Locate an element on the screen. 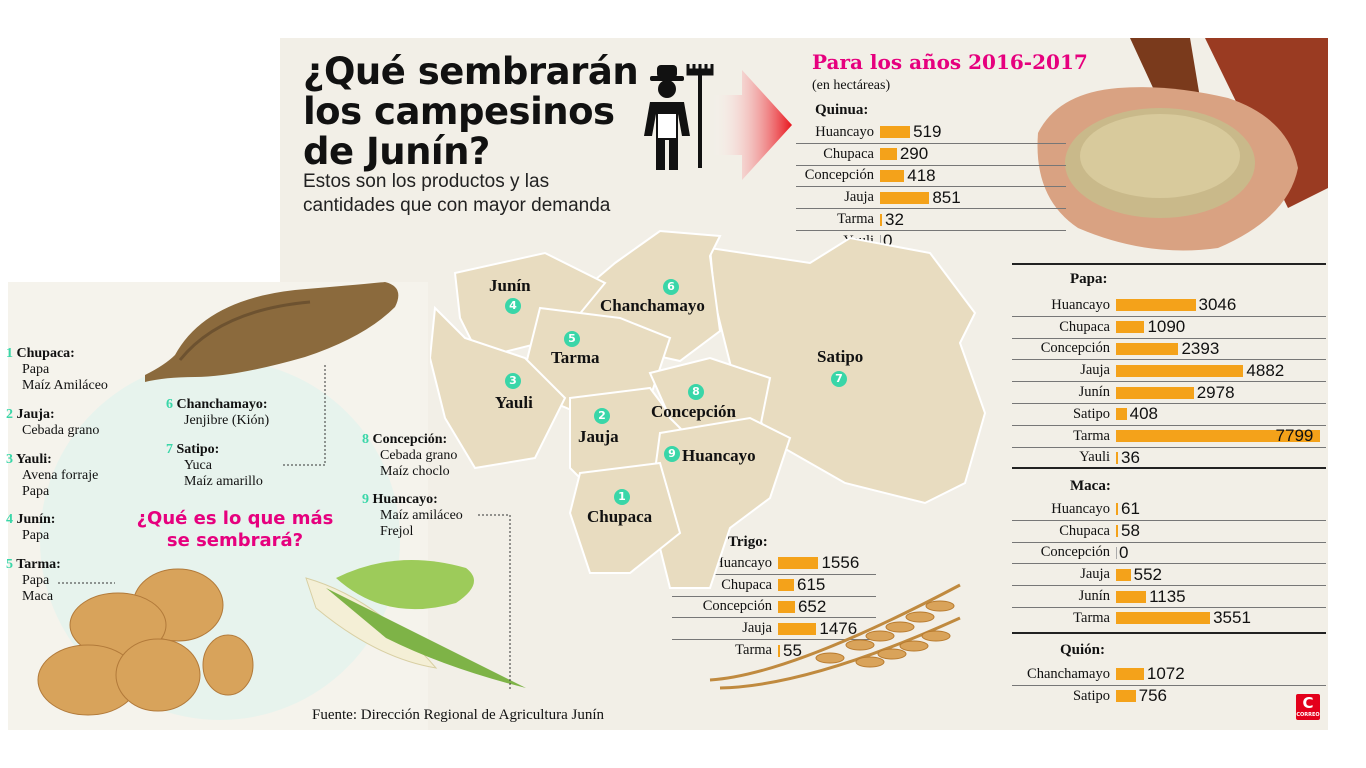 The image size is (1366, 768). bar-value: 2393 is located at coordinates (1200, 348).